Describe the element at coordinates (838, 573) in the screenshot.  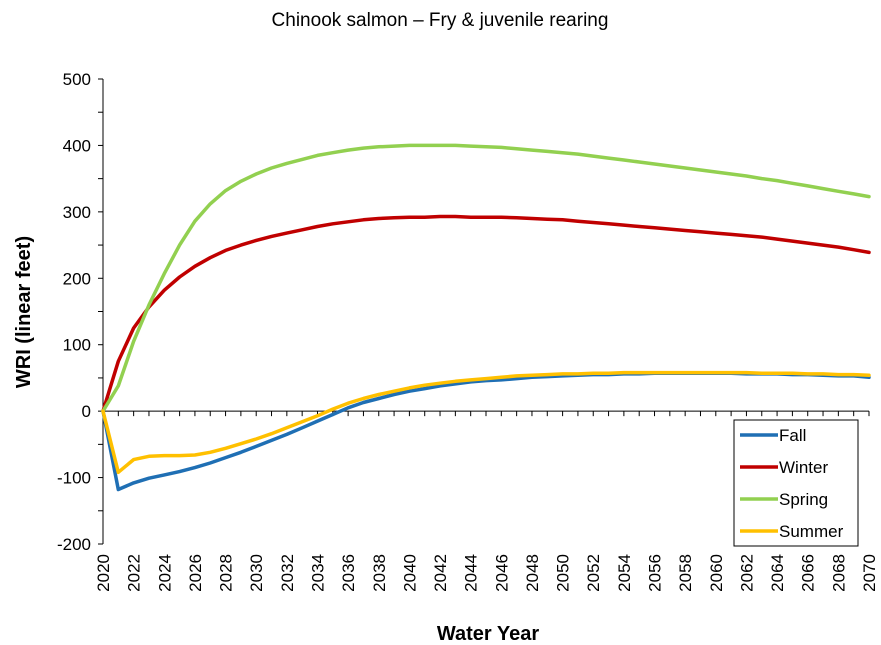
I see `x-tick-label: 2068` at that location.